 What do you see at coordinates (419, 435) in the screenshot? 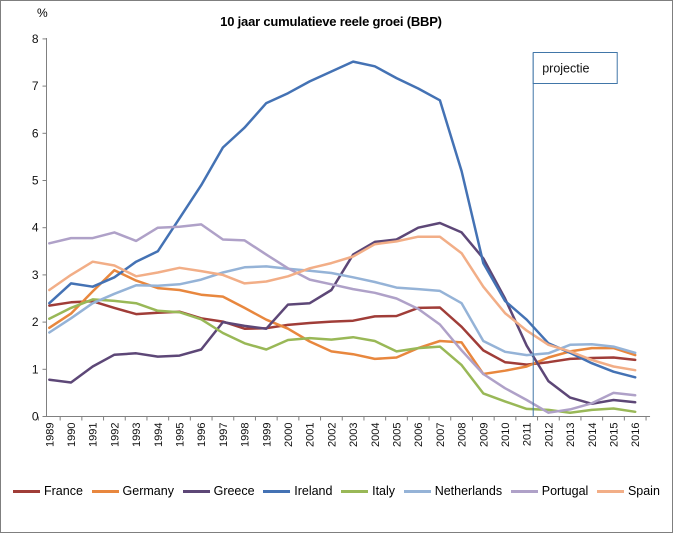
I see `x-tick-label: 2006` at bounding box center [419, 435].